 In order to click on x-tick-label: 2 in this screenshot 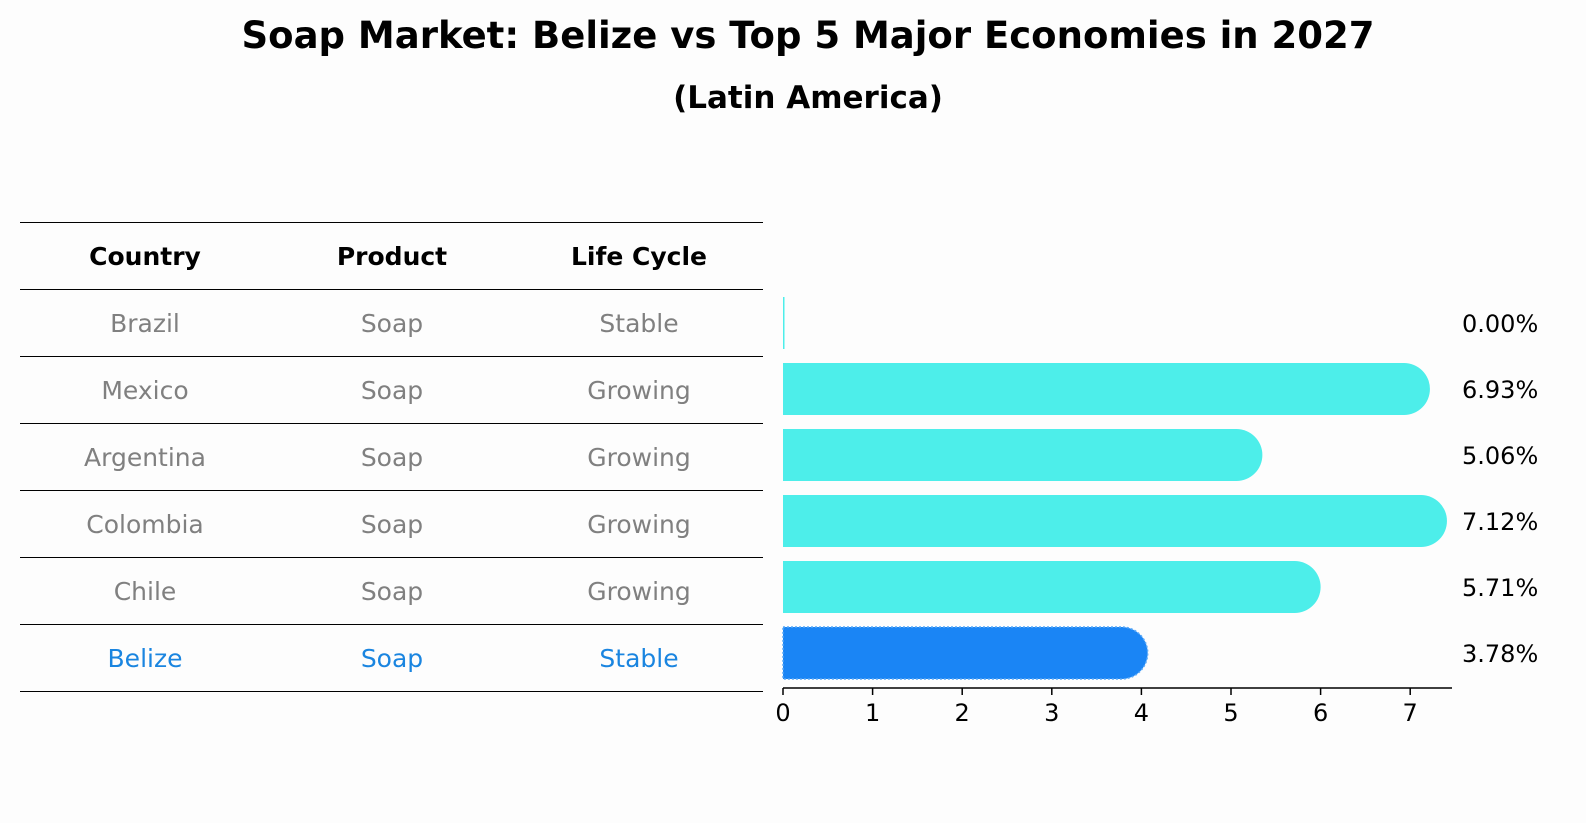, I will do `click(962, 713)`.